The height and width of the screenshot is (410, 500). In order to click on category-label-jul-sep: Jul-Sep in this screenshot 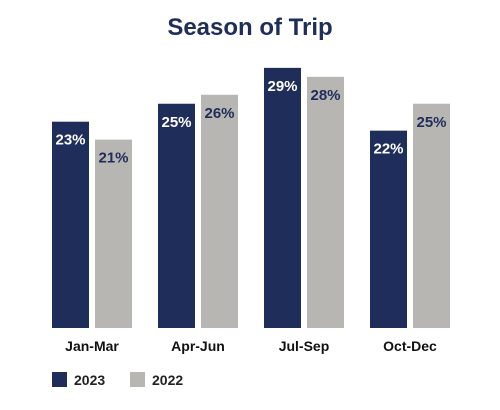, I will do `click(304, 346)`.